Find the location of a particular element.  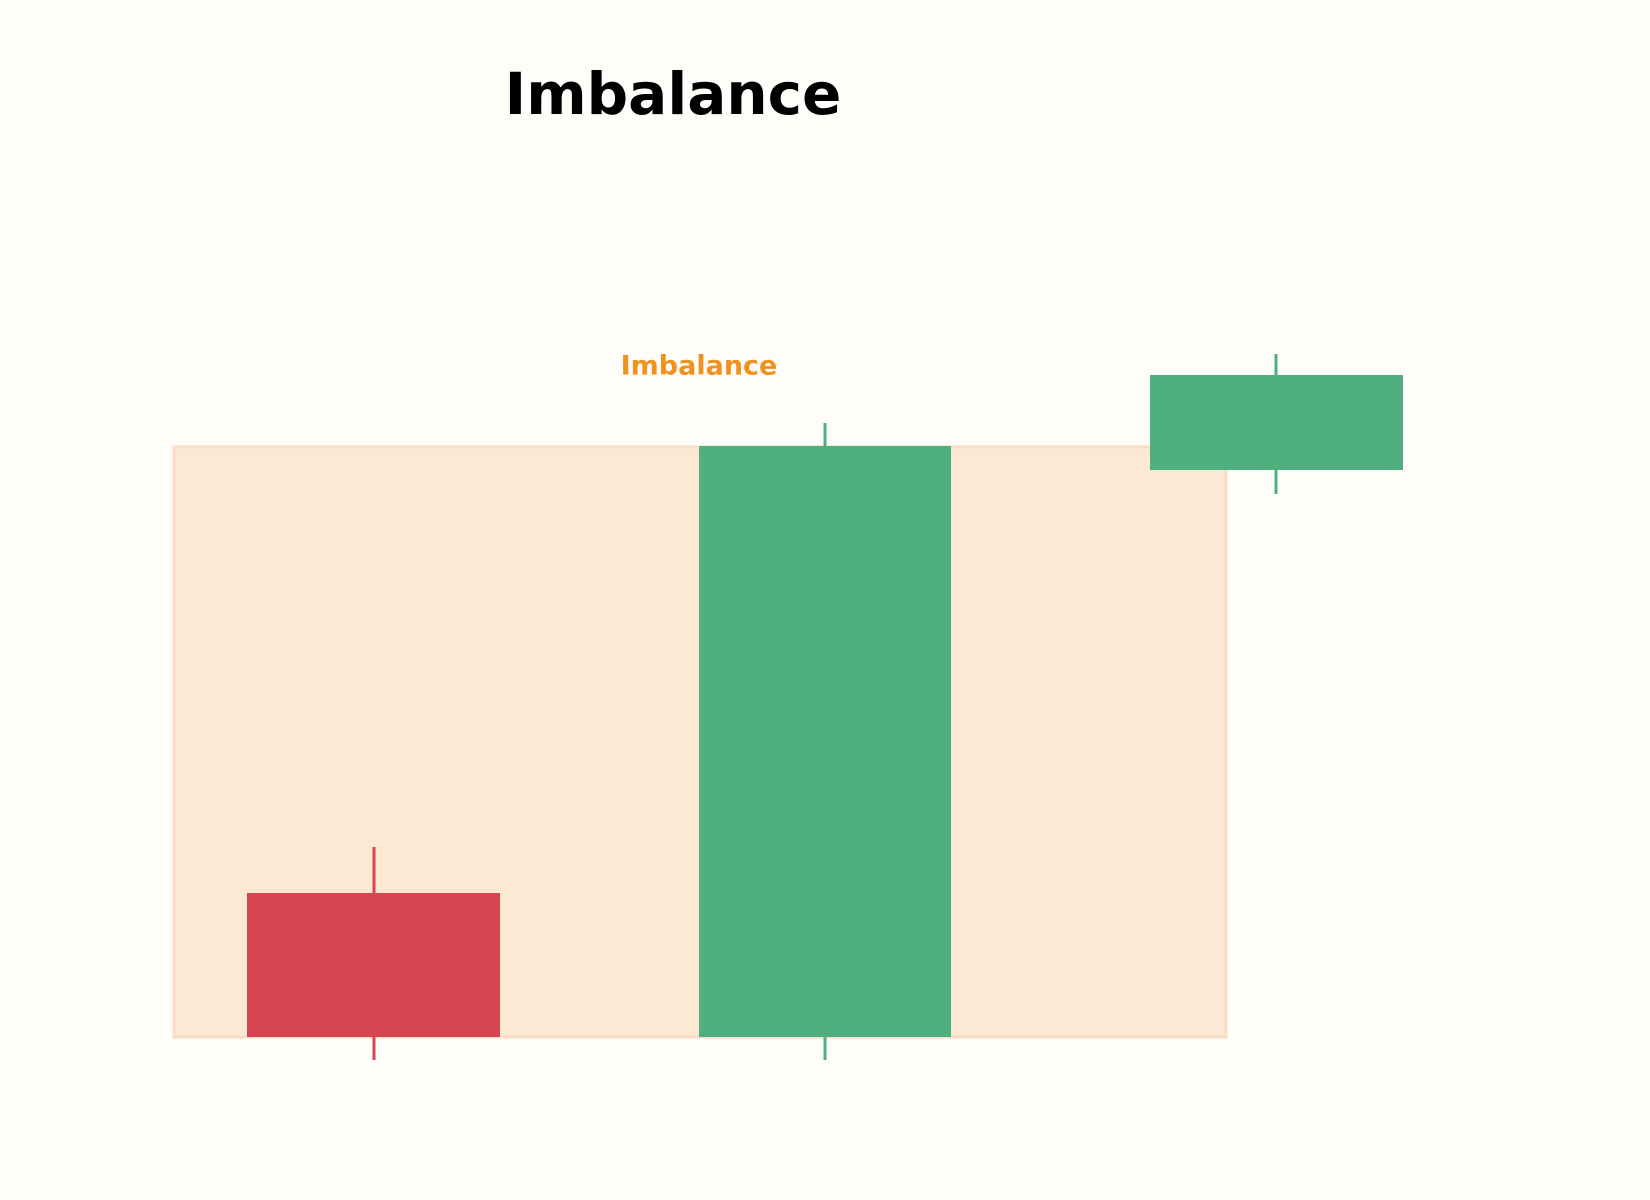

bearish-candle is located at coordinates (373, 965).